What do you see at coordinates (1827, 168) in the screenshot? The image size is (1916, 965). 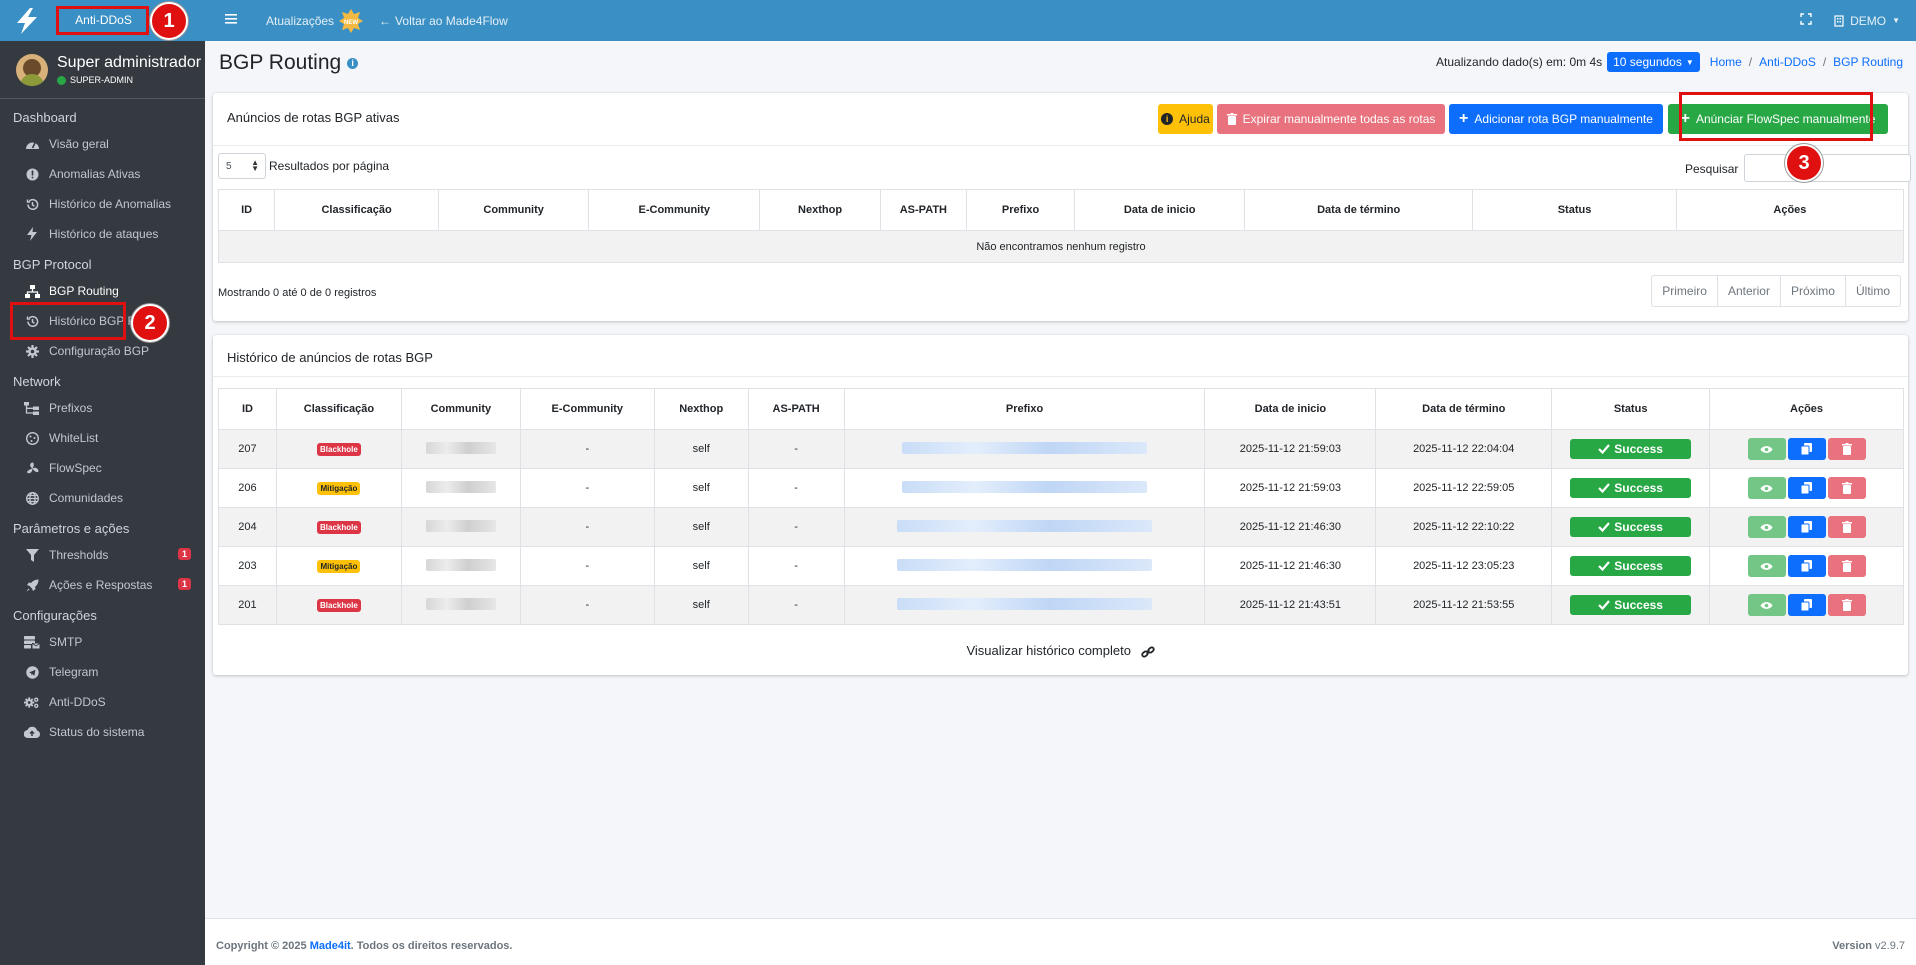 I see `search-input` at bounding box center [1827, 168].